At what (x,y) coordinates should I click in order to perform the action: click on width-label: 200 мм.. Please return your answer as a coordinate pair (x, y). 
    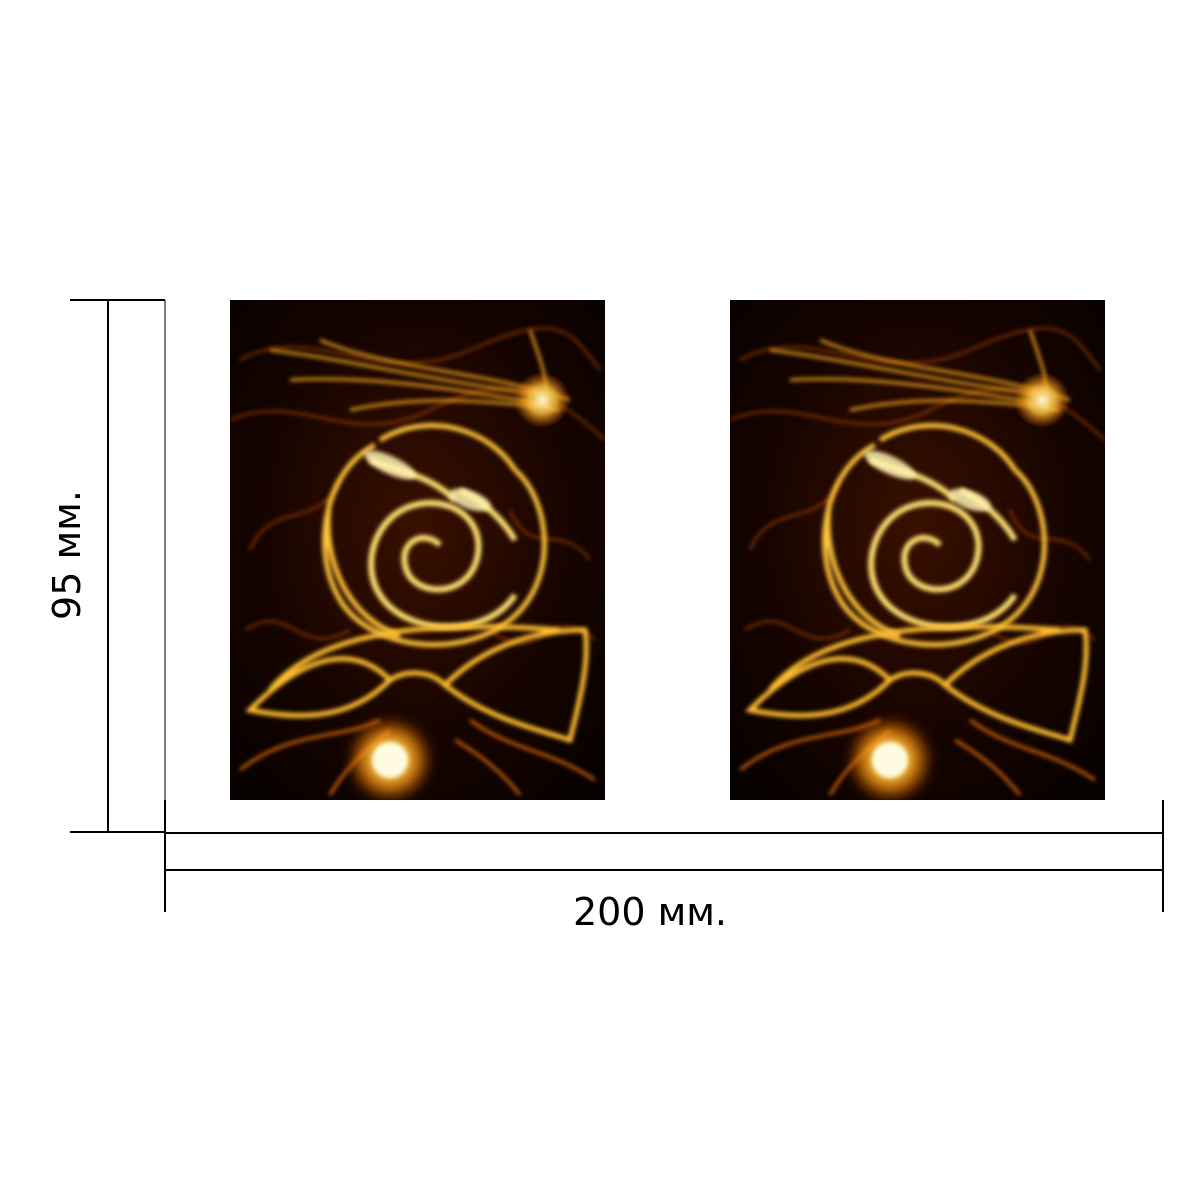
    Looking at the image, I should click on (650, 912).